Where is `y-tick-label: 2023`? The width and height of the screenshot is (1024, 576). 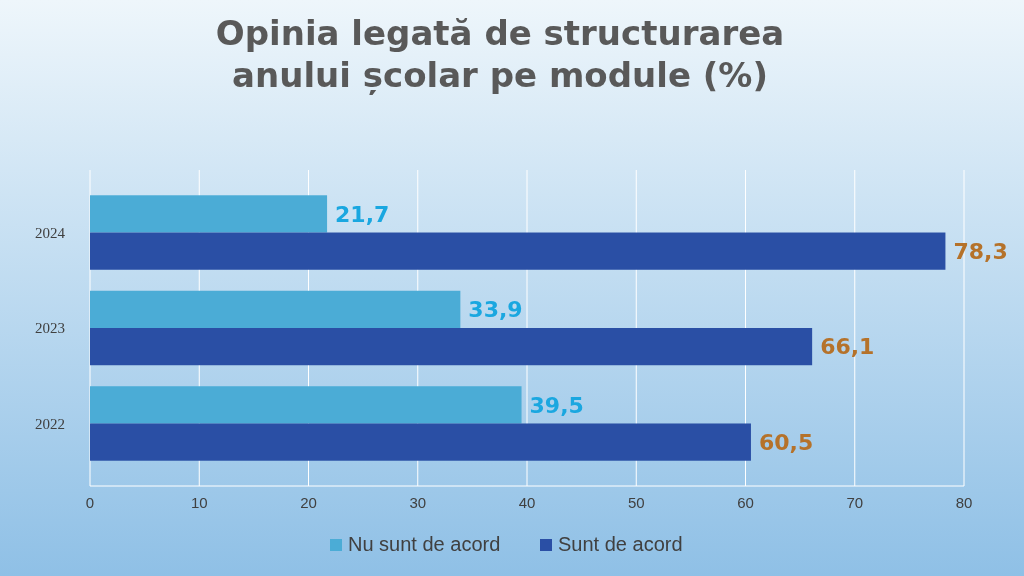 y-tick-label: 2023 is located at coordinates (50, 328).